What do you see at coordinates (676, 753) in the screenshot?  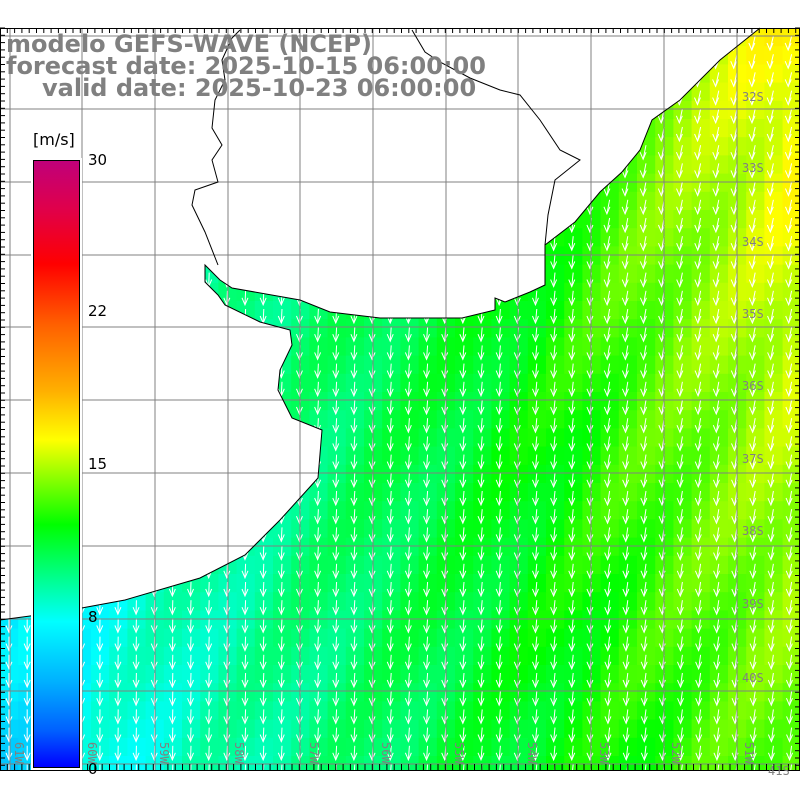 I see `longitude-label: 52W` at bounding box center [676, 753].